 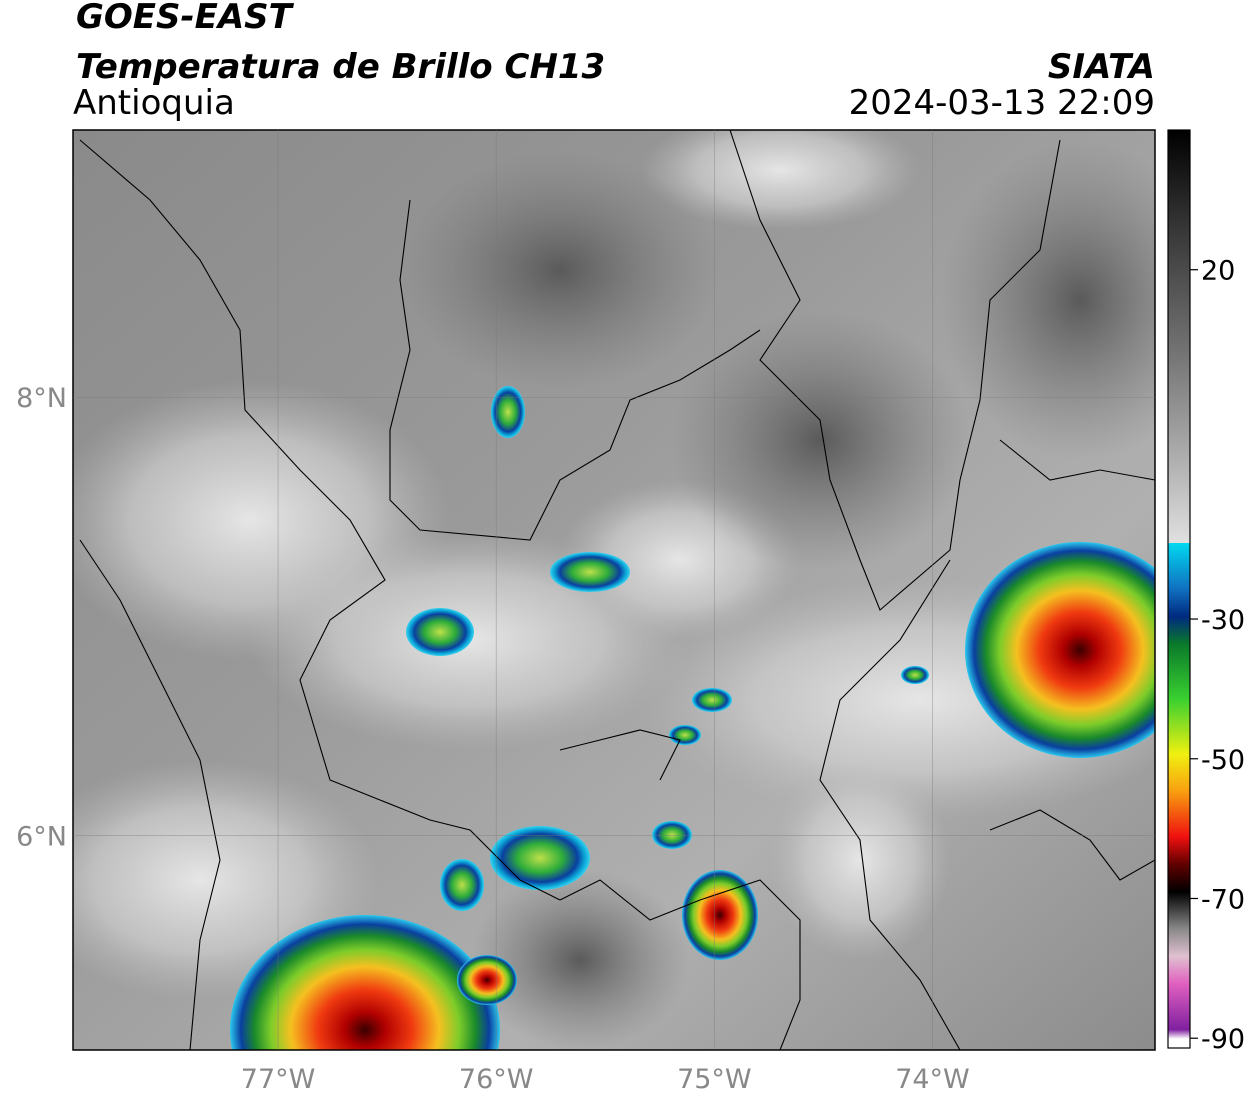 I want to click on lat-label: 8°N, so click(x=41, y=398).